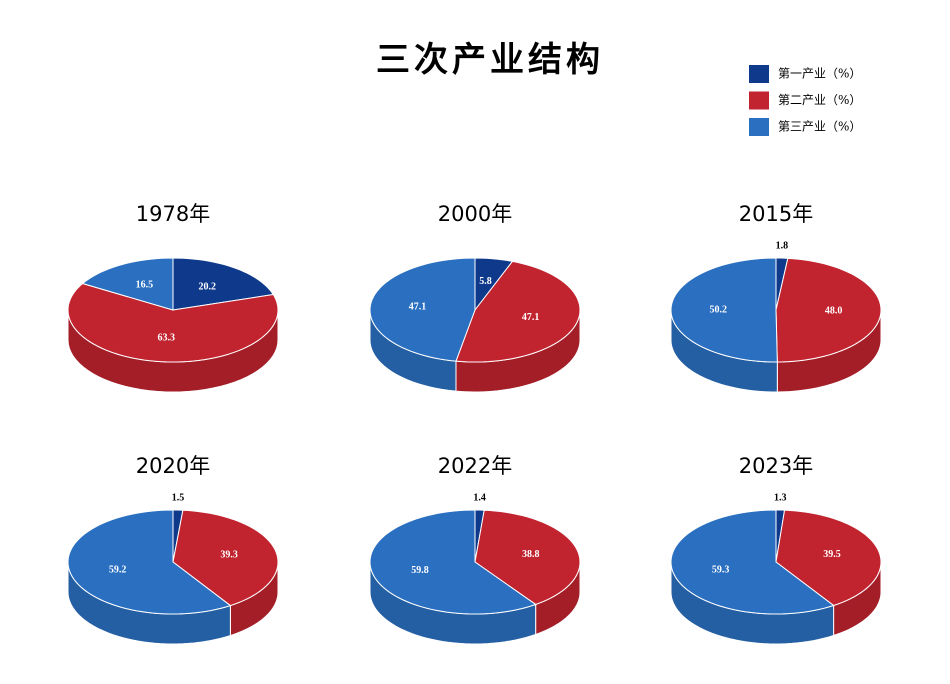  What do you see at coordinates (832, 554) in the screenshot?
I see `value-label: 39.5` at bounding box center [832, 554].